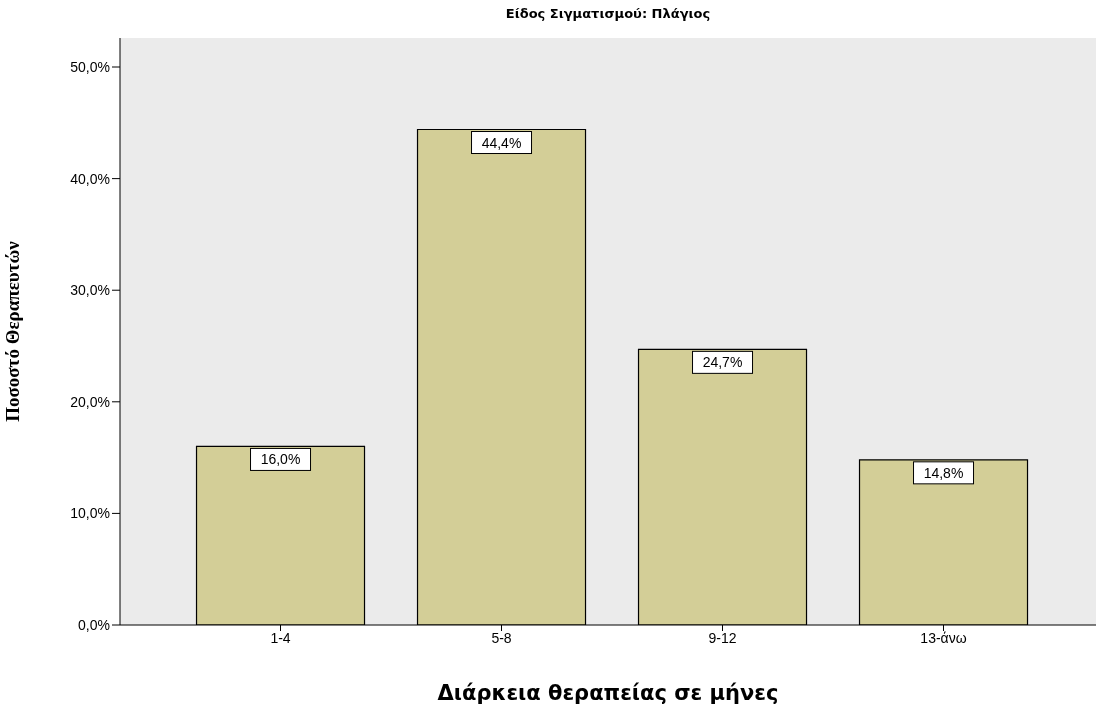  What do you see at coordinates (12, 331) in the screenshot?
I see `y-axis-title: Ποσοστό Θεραπευτών` at bounding box center [12, 331].